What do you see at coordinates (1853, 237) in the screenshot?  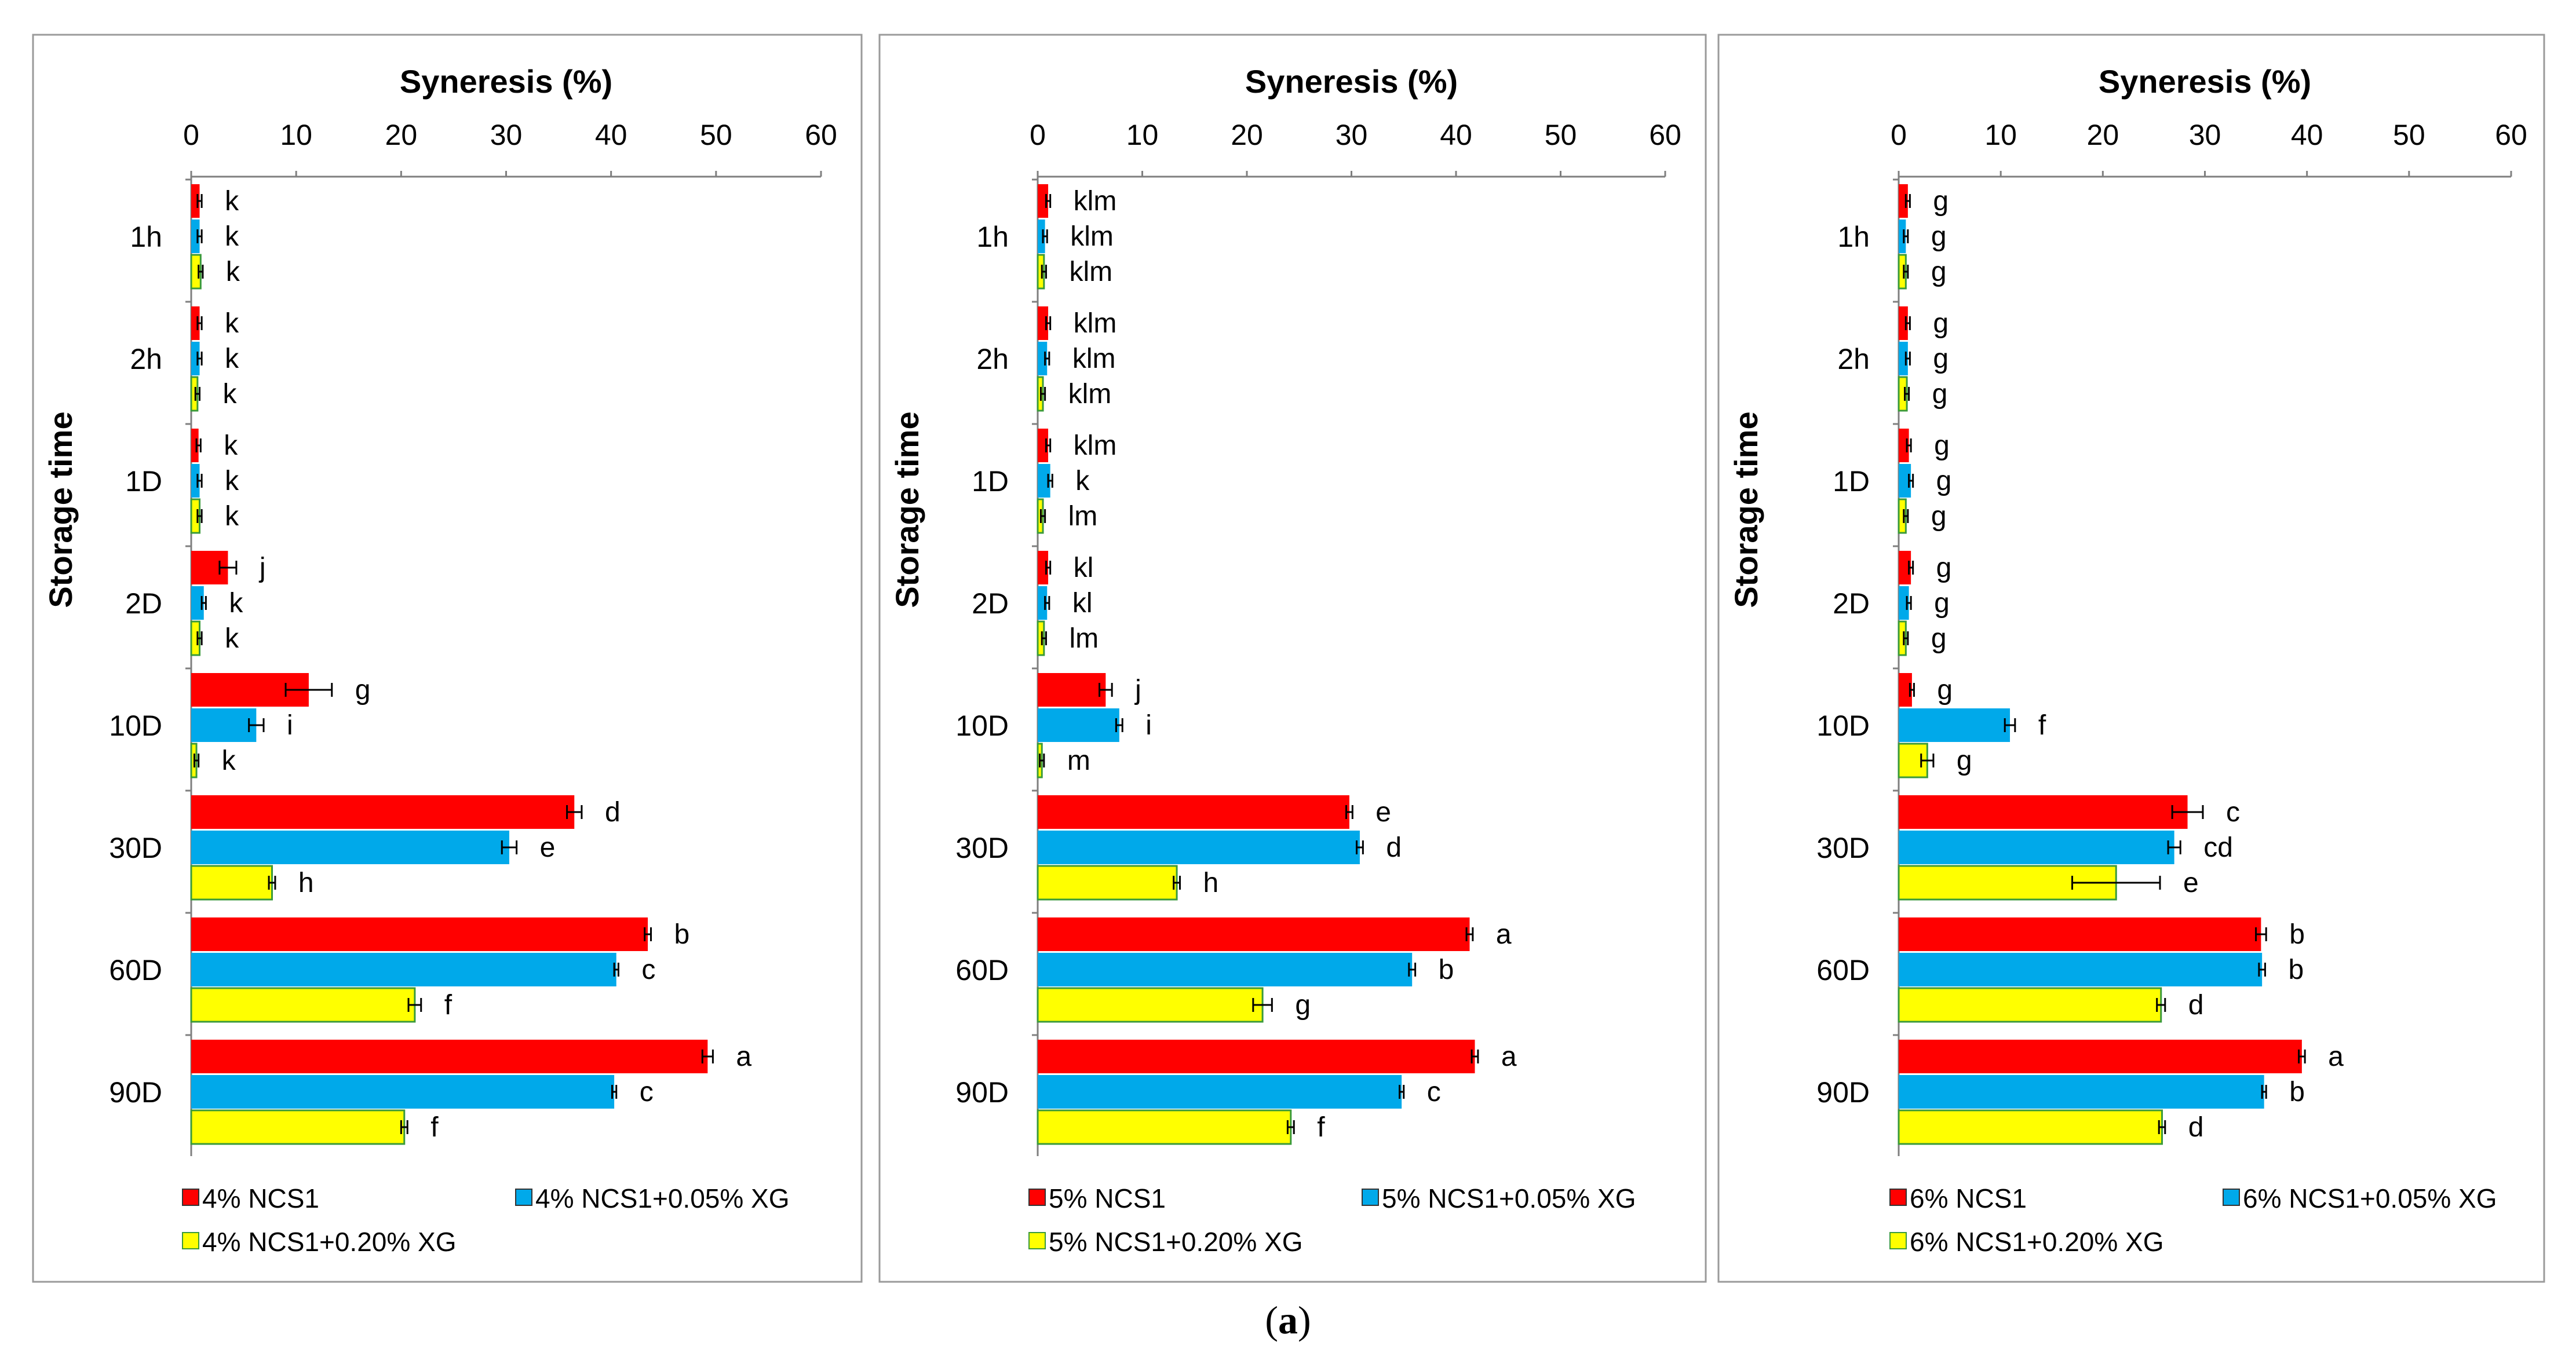 I see `y-tick-label: 1h` at bounding box center [1853, 237].